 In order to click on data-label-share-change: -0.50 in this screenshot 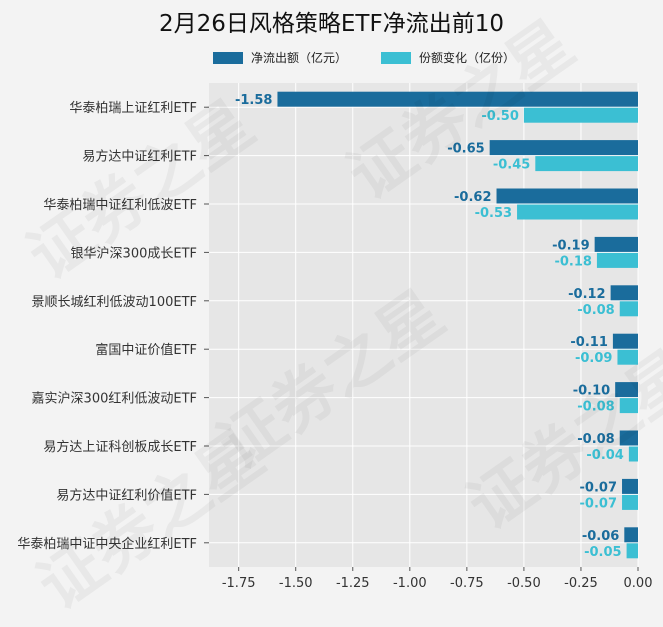, I will do `click(499, 116)`.